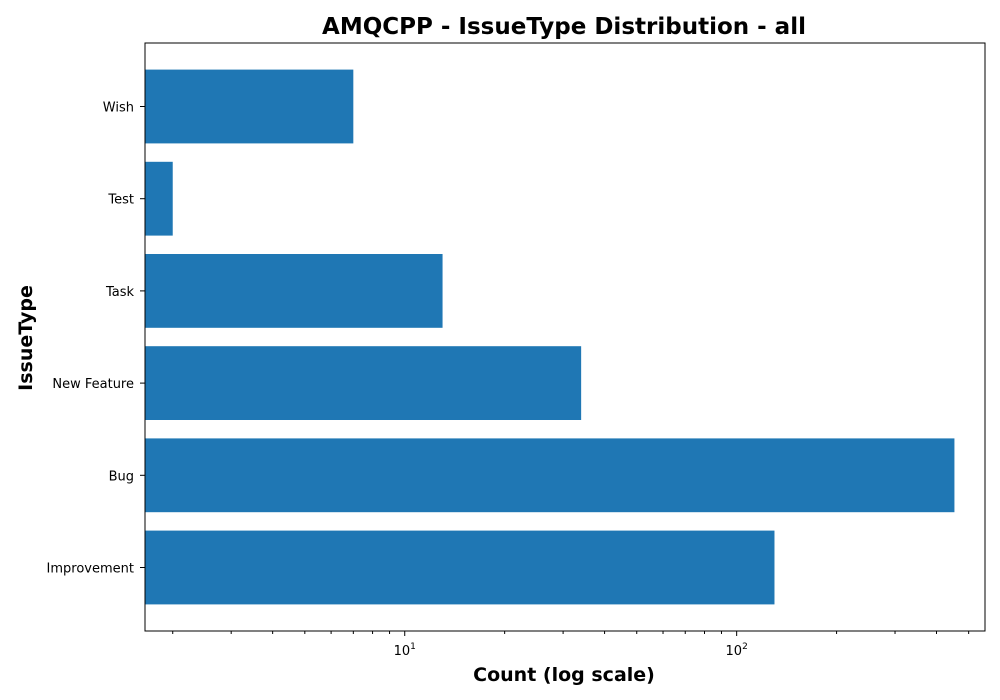 The width and height of the screenshot is (1000, 700). I want to click on x-axis-label: Count (log scale), so click(564, 675).